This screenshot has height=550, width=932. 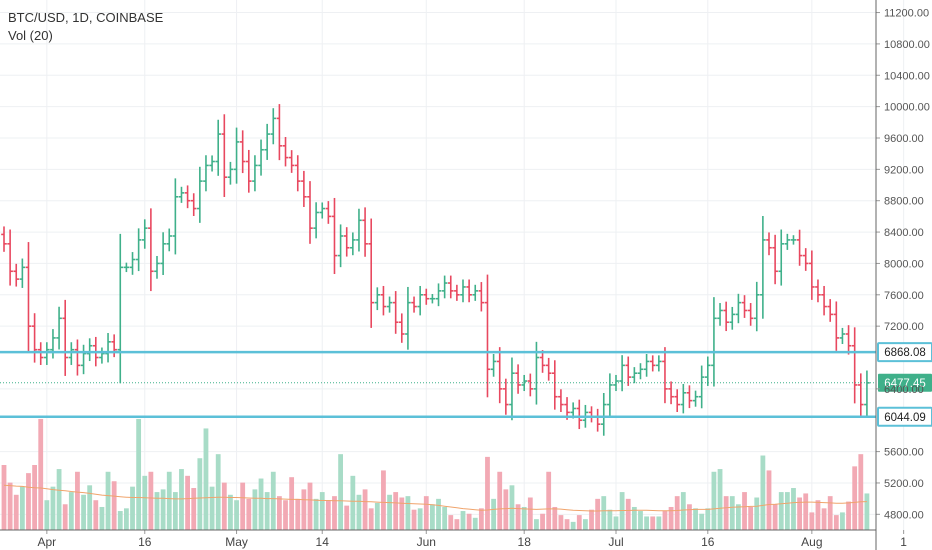 What do you see at coordinates (904, 453) in the screenshot?
I see `y-tick-label: 5600.00` at bounding box center [904, 453].